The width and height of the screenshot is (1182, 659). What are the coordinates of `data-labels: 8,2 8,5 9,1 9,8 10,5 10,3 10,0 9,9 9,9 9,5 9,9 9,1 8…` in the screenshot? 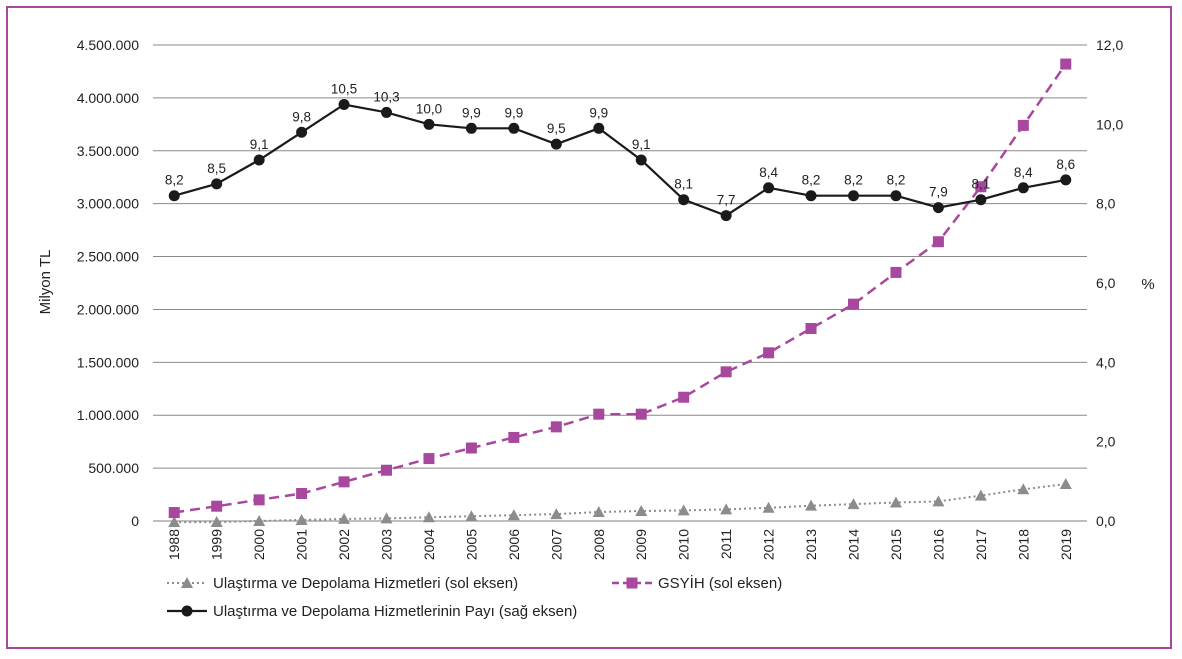 It's located at (620, 145).